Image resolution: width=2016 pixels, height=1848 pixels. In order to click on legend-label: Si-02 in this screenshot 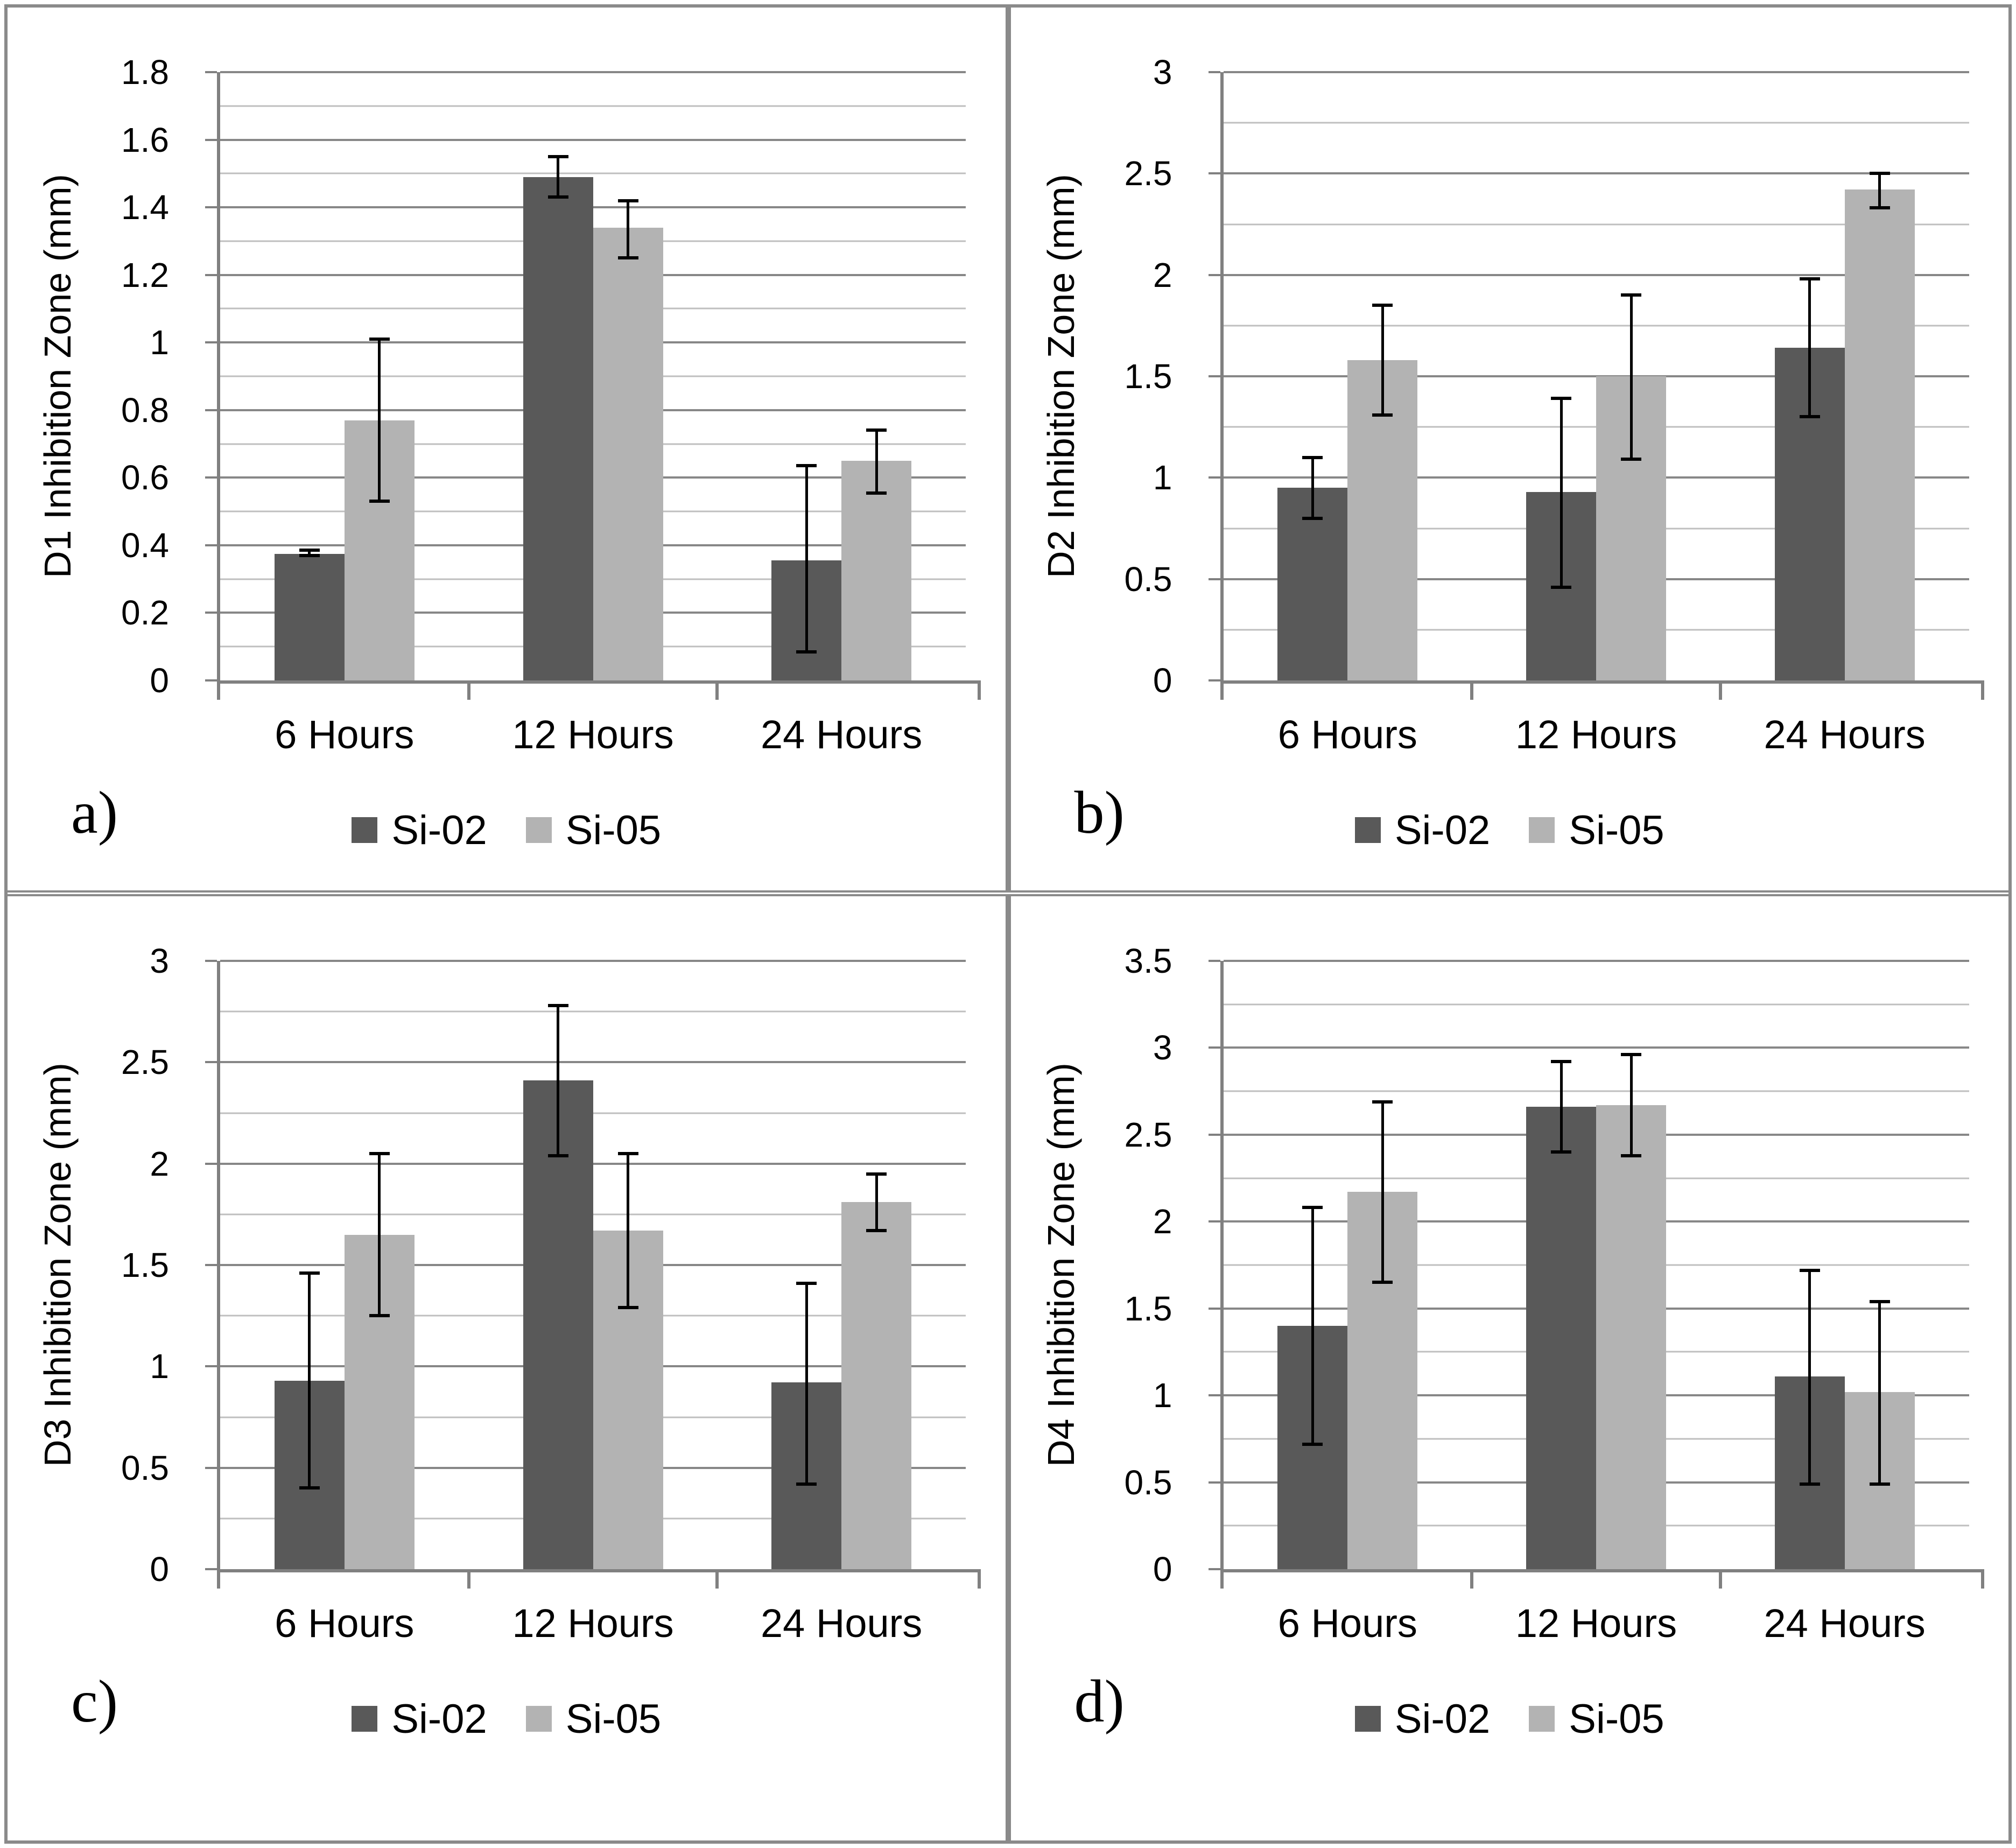, I will do `click(1442, 1719)`.